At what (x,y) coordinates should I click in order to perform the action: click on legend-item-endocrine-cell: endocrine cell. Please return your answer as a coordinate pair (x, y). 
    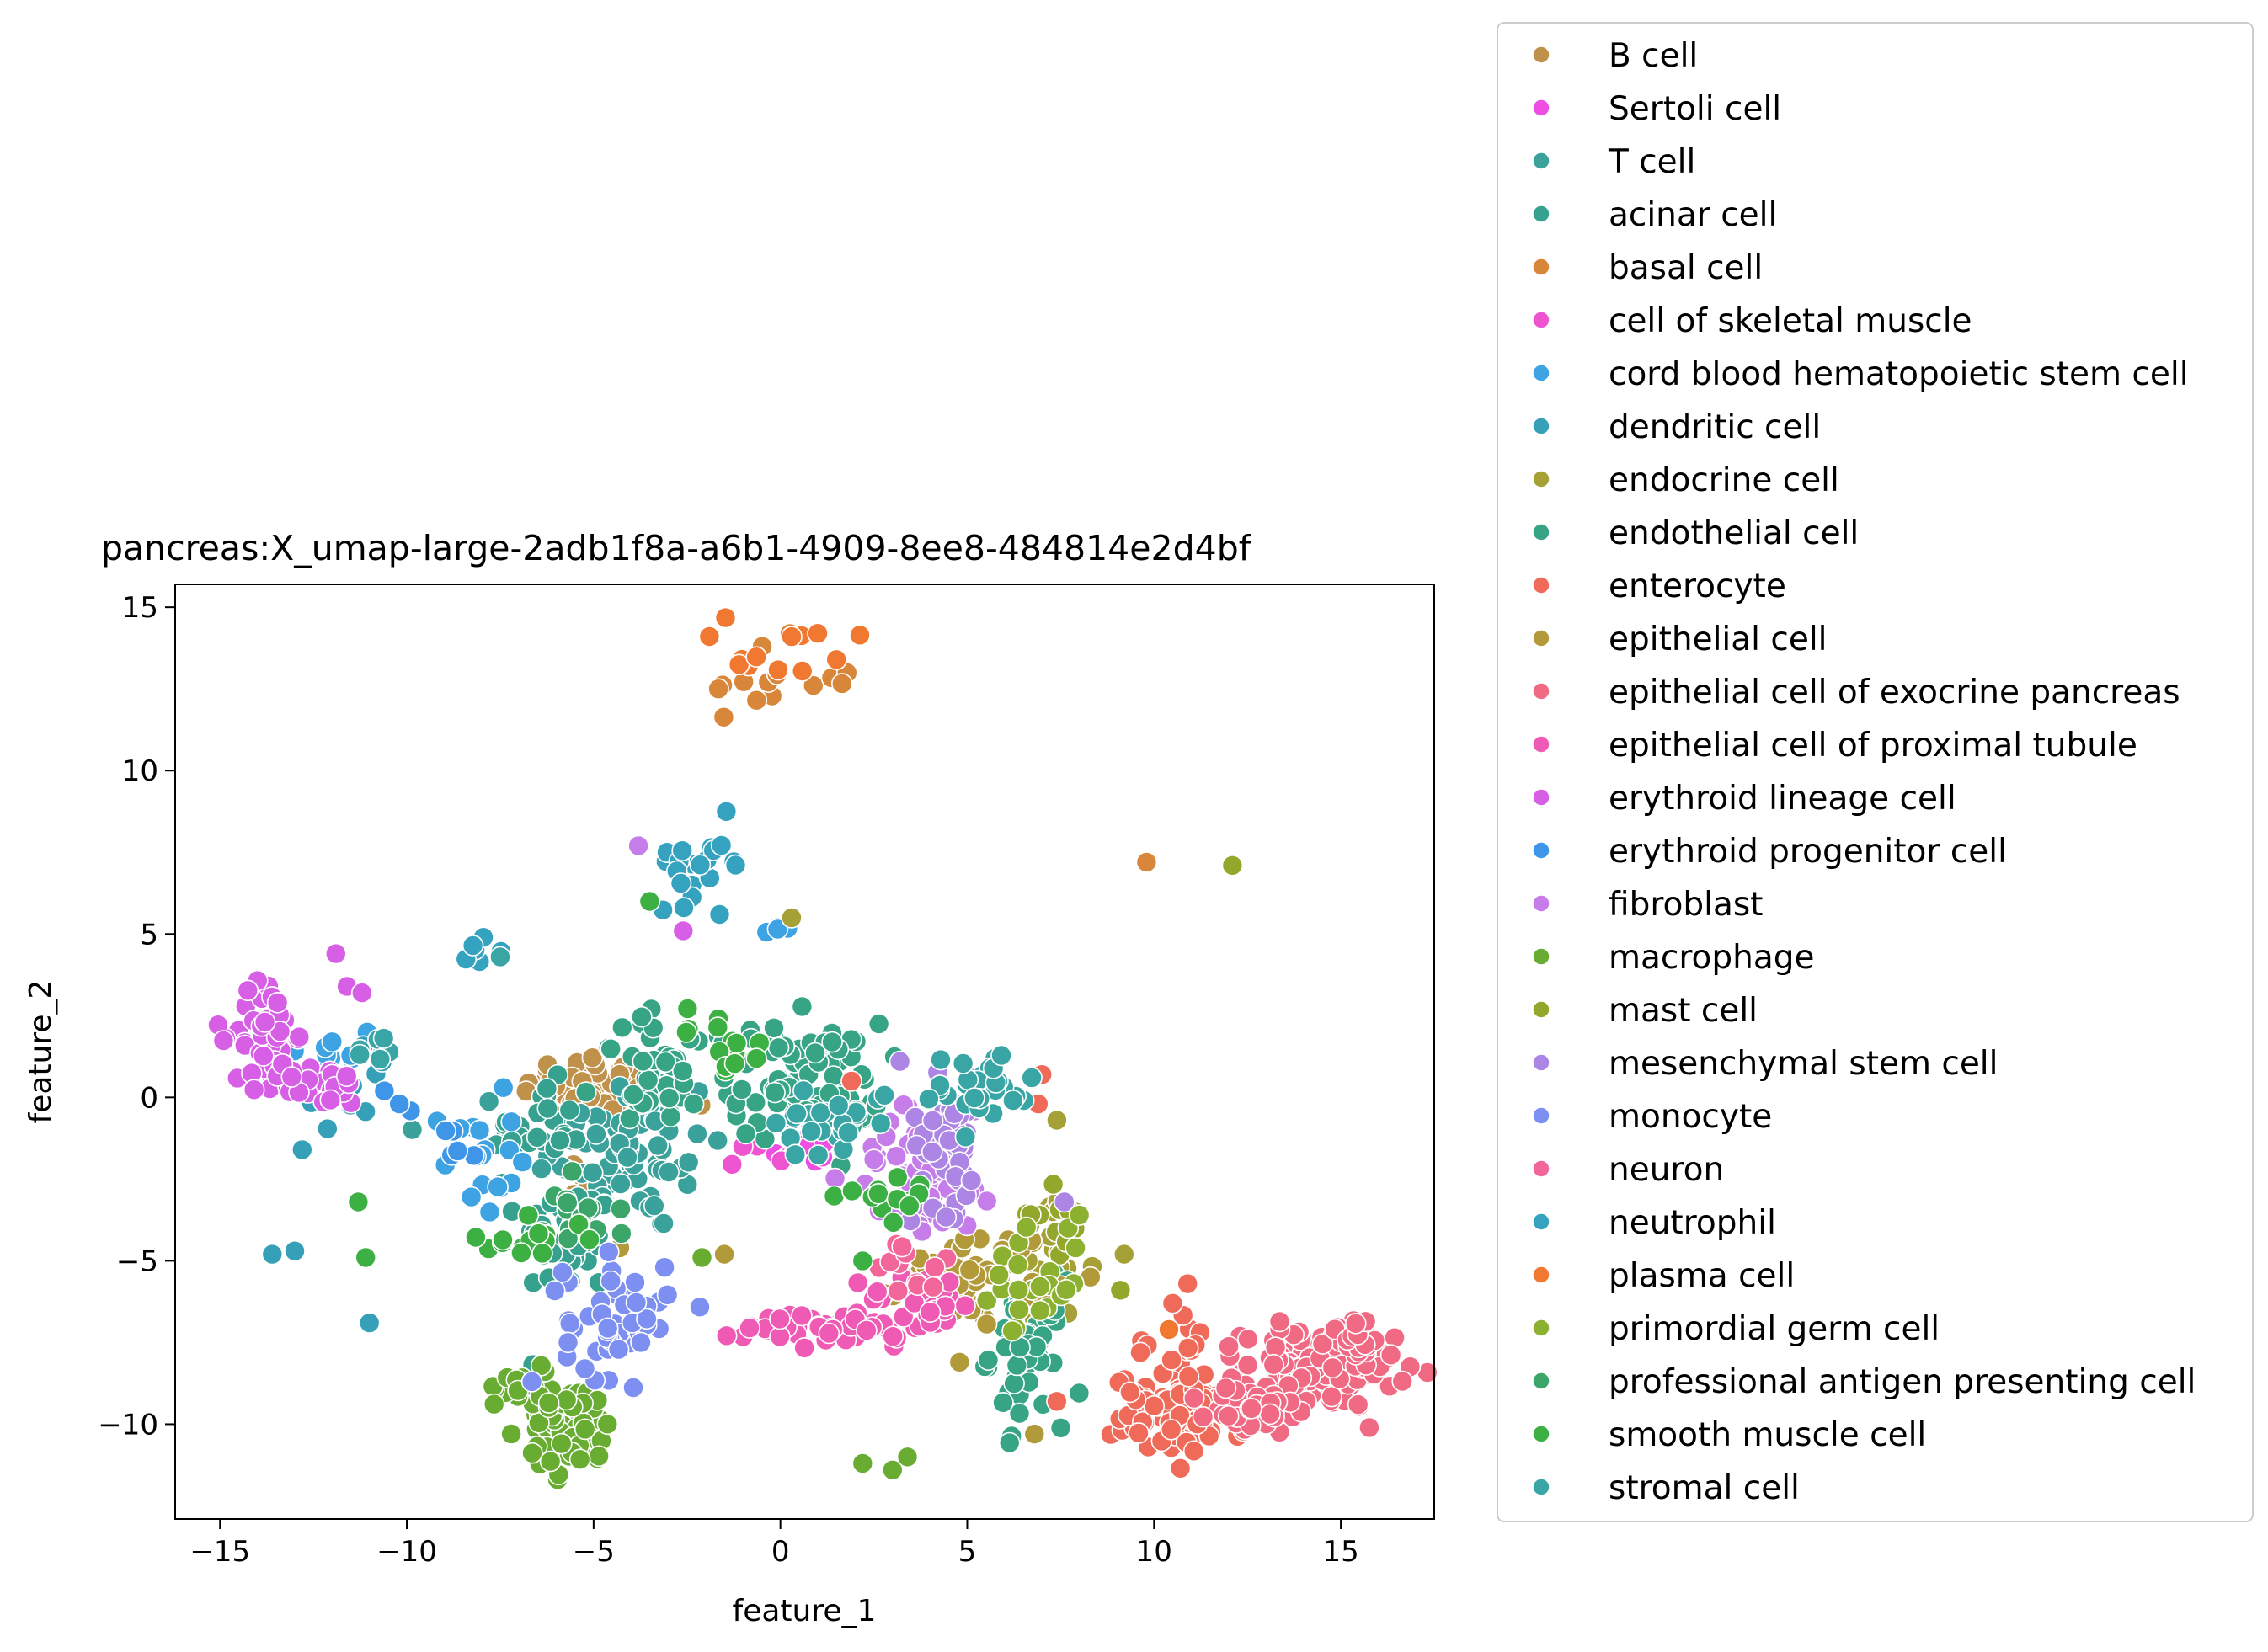
    Looking at the image, I should click on (1685, 480).